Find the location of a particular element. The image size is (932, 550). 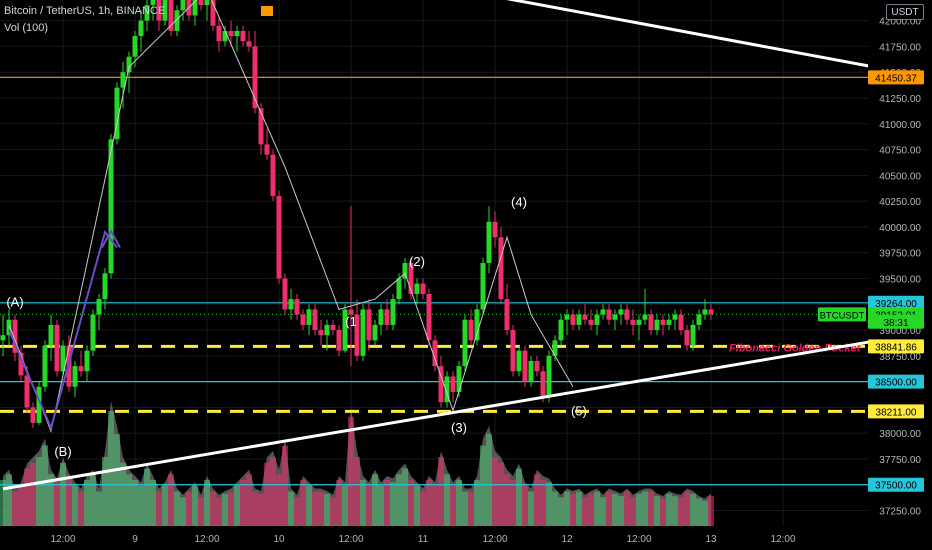

trendline is located at coordinates (675, 36).